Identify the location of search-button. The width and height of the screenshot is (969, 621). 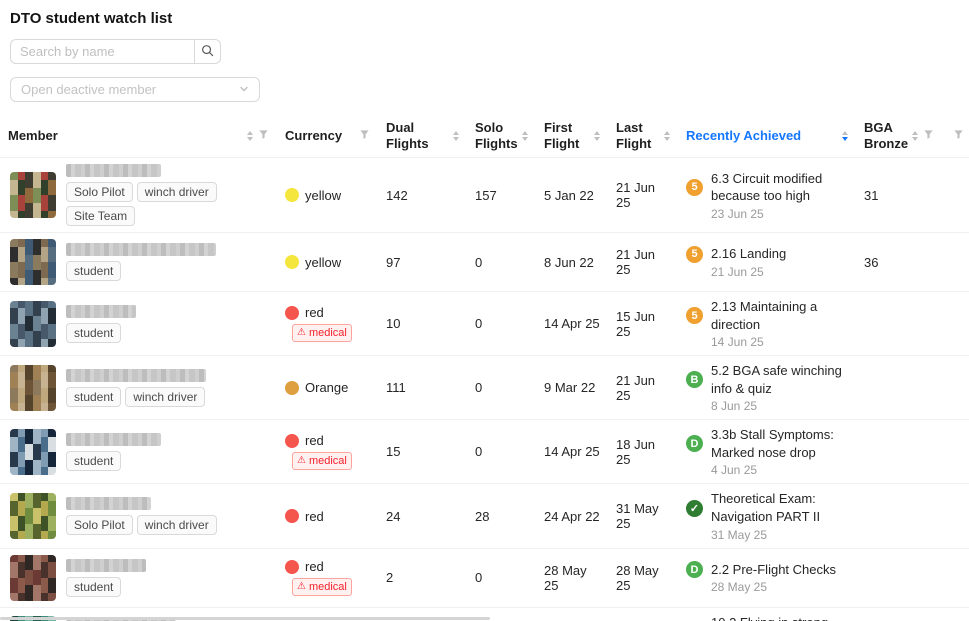
(207, 51).